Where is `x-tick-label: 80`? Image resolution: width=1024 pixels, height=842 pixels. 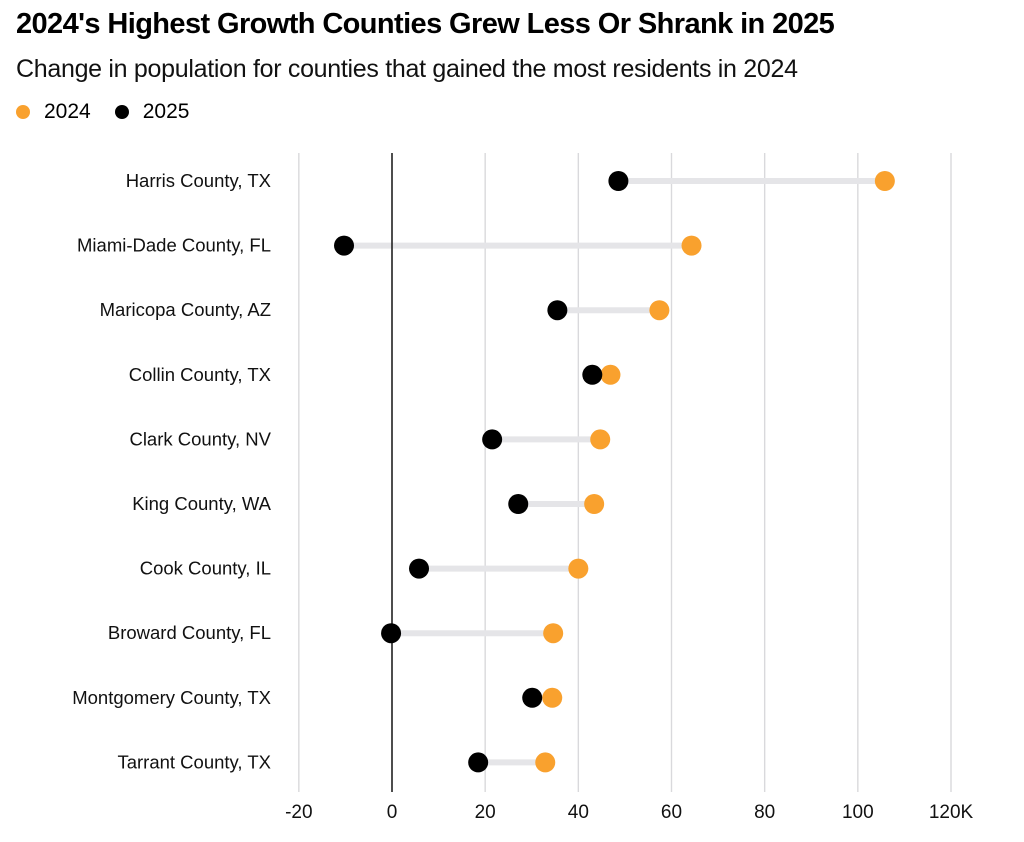
x-tick-label: 80 is located at coordinates (764, 812).